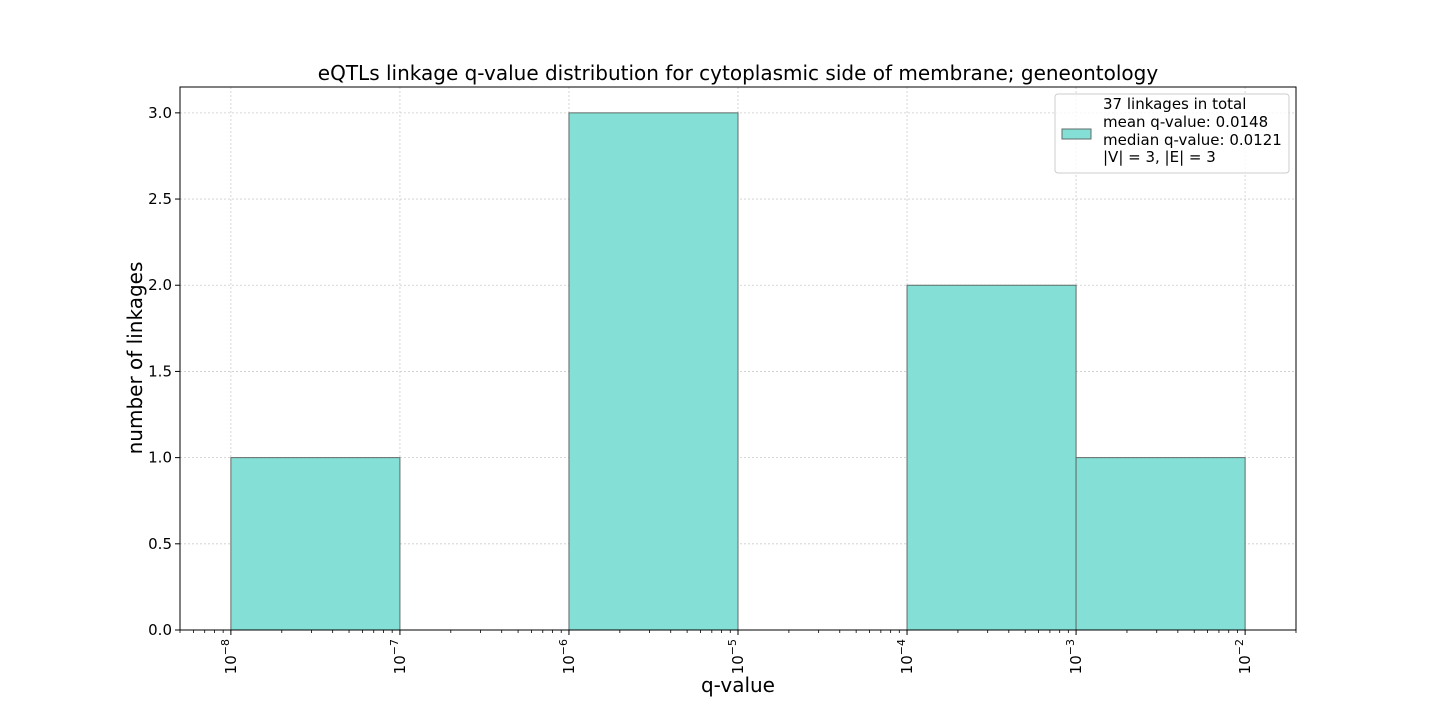 The width and height of the screenshot is (1440, 720). What do you see at coordinates (160, 371) in the screenshot?
I see `y-tick-label: 1.5` at bounding box center [160, 371].